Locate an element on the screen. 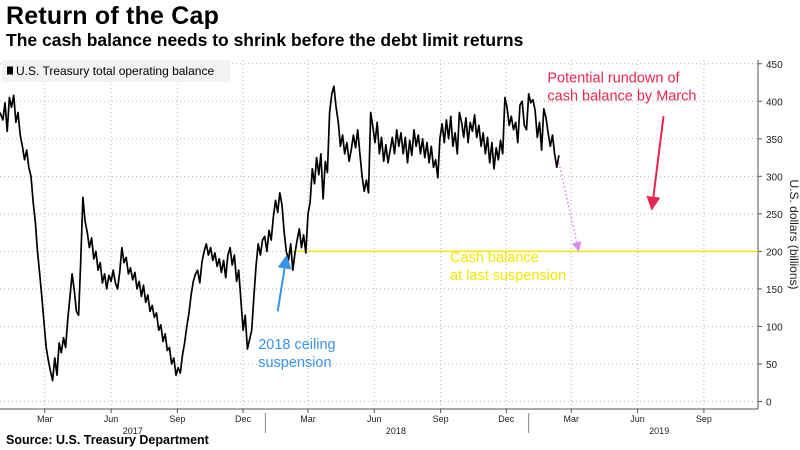 This screenshot has width=800, height=450. y-tick-label: 400 is located at coordinates (774, 102).